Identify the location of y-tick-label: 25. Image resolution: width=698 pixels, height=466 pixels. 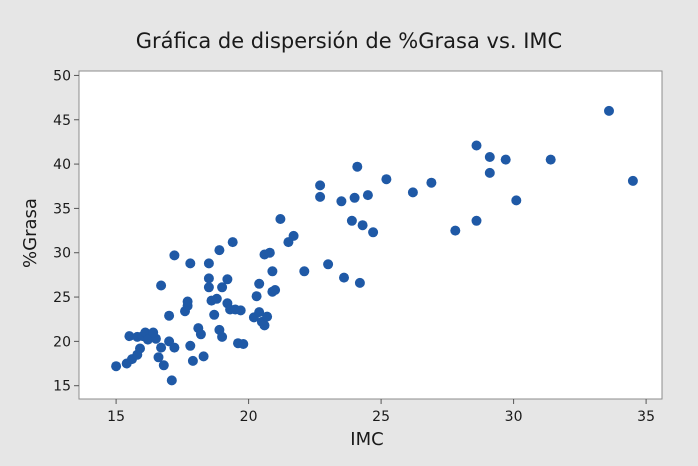
(62, 298).